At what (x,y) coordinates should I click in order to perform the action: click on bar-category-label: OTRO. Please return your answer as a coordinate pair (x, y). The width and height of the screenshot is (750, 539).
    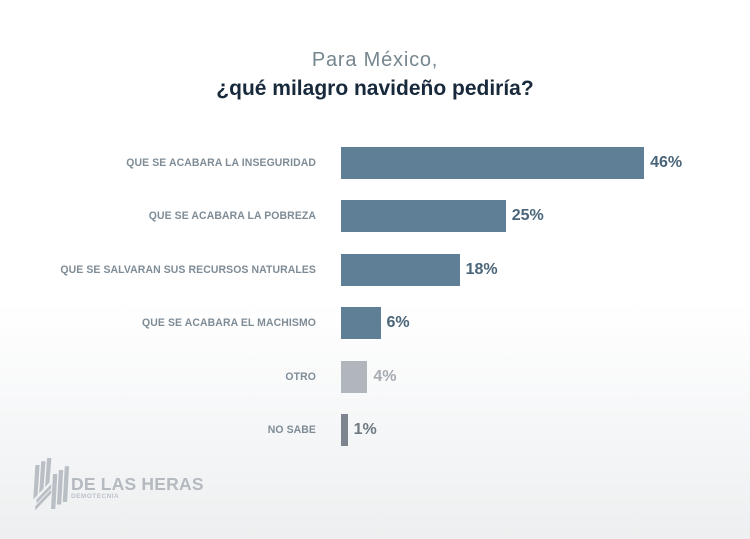
    Looking at the image, I should click on (300, 376).